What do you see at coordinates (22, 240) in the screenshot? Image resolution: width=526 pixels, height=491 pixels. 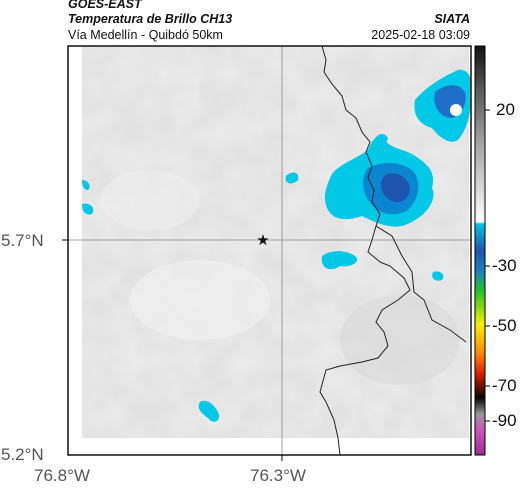 I see `lat-label-upper: 5.7°N` at bounding box center [22, 240].